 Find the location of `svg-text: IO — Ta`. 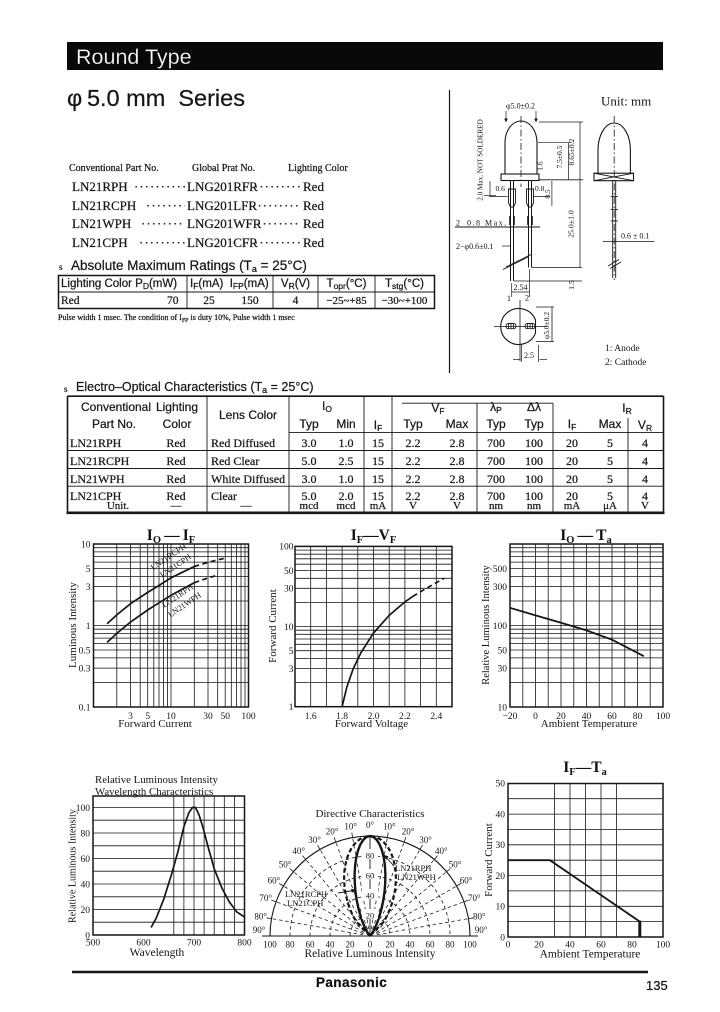

svg-text: IO — Ta is located at coordinates (586, 536).